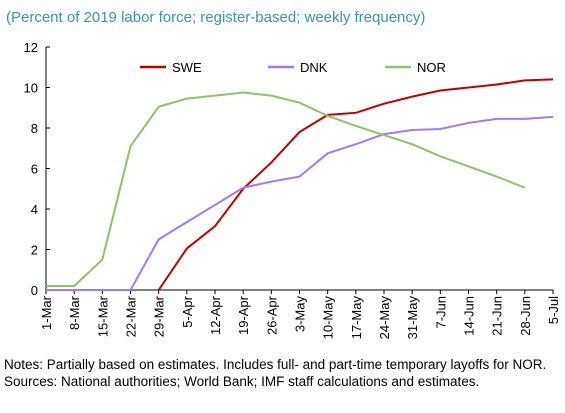 Image resolution: width=565 pixels, height=413 pixels. Describe the element at coordinates (34, 209) in the screenshot. I see `y-tick-label: 4` at that location.